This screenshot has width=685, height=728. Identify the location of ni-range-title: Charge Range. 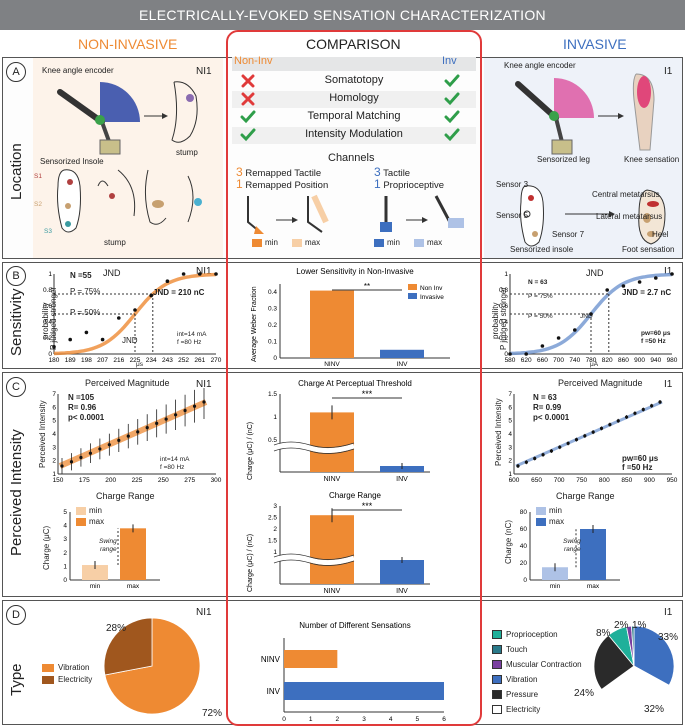
(125, 496).